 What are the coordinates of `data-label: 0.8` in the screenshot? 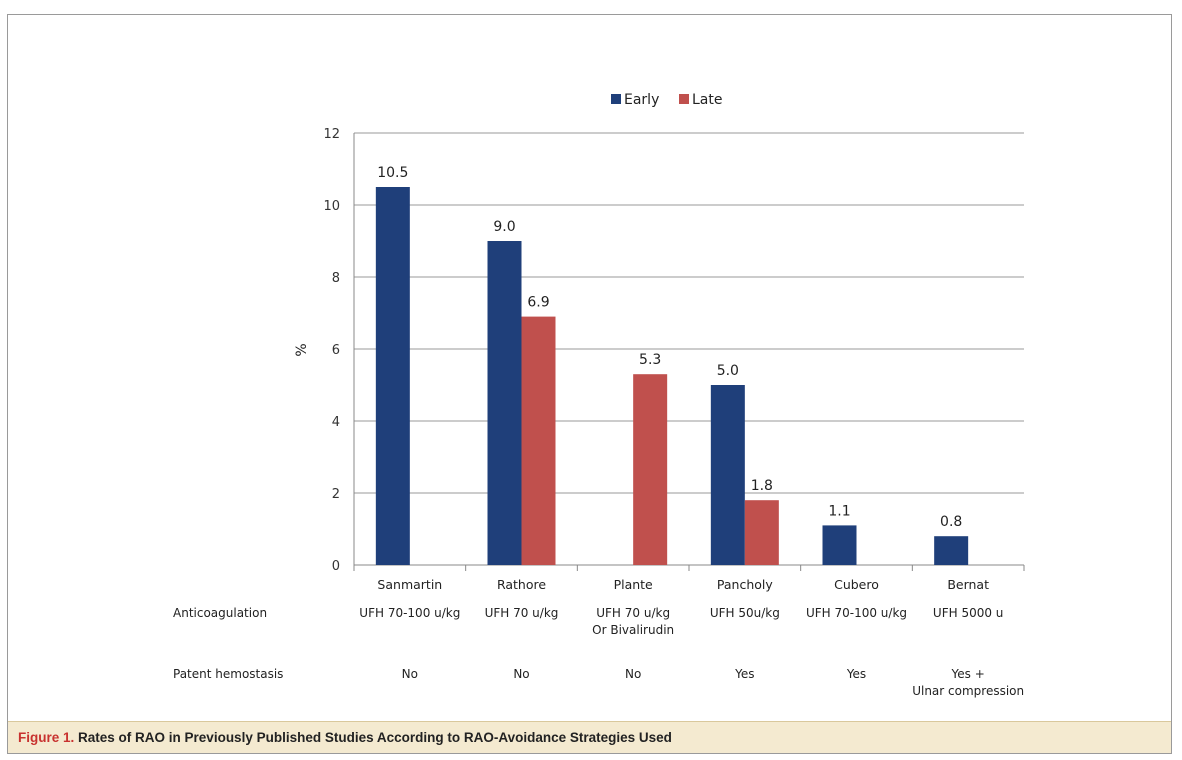 It's located at (951, 522).